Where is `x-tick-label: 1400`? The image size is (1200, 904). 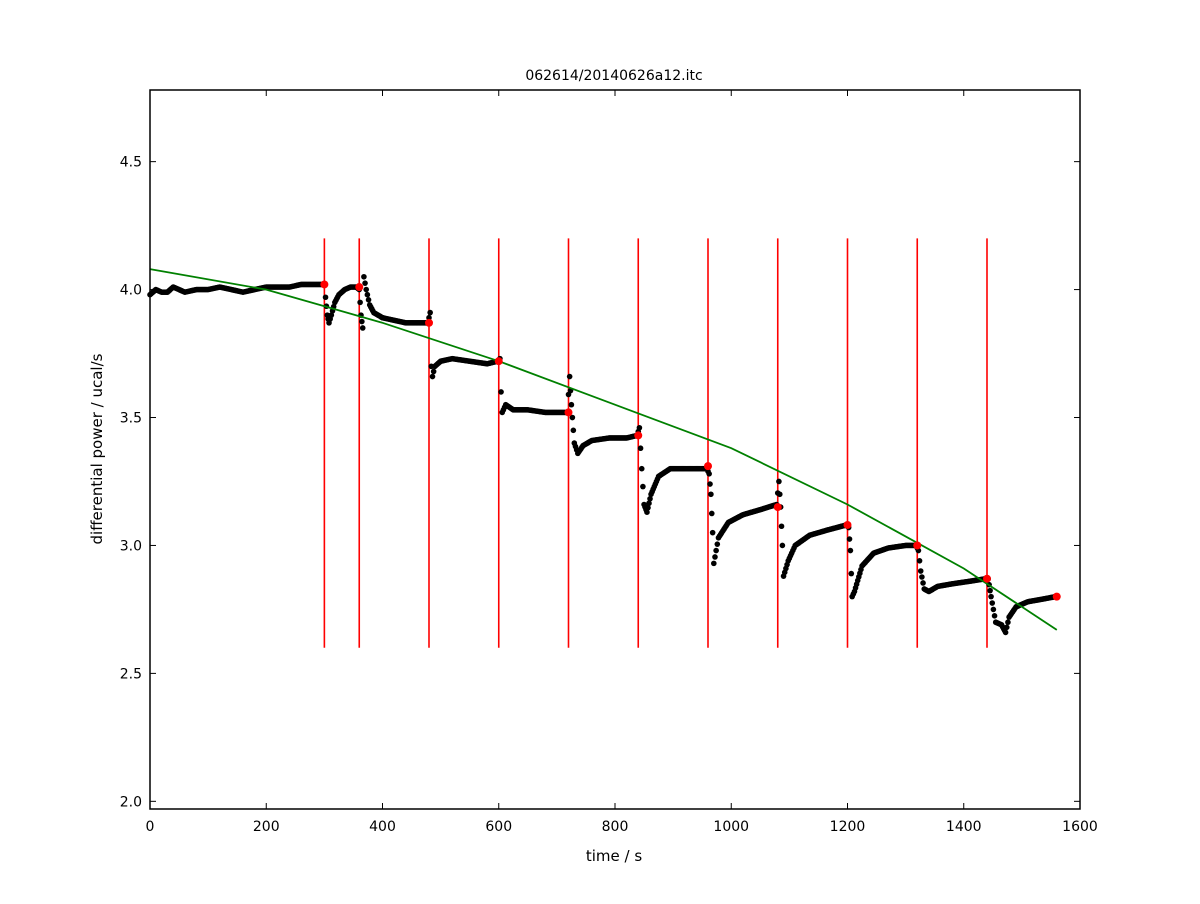
x-tick-label: 1400 is located at coordinates (964, 827).